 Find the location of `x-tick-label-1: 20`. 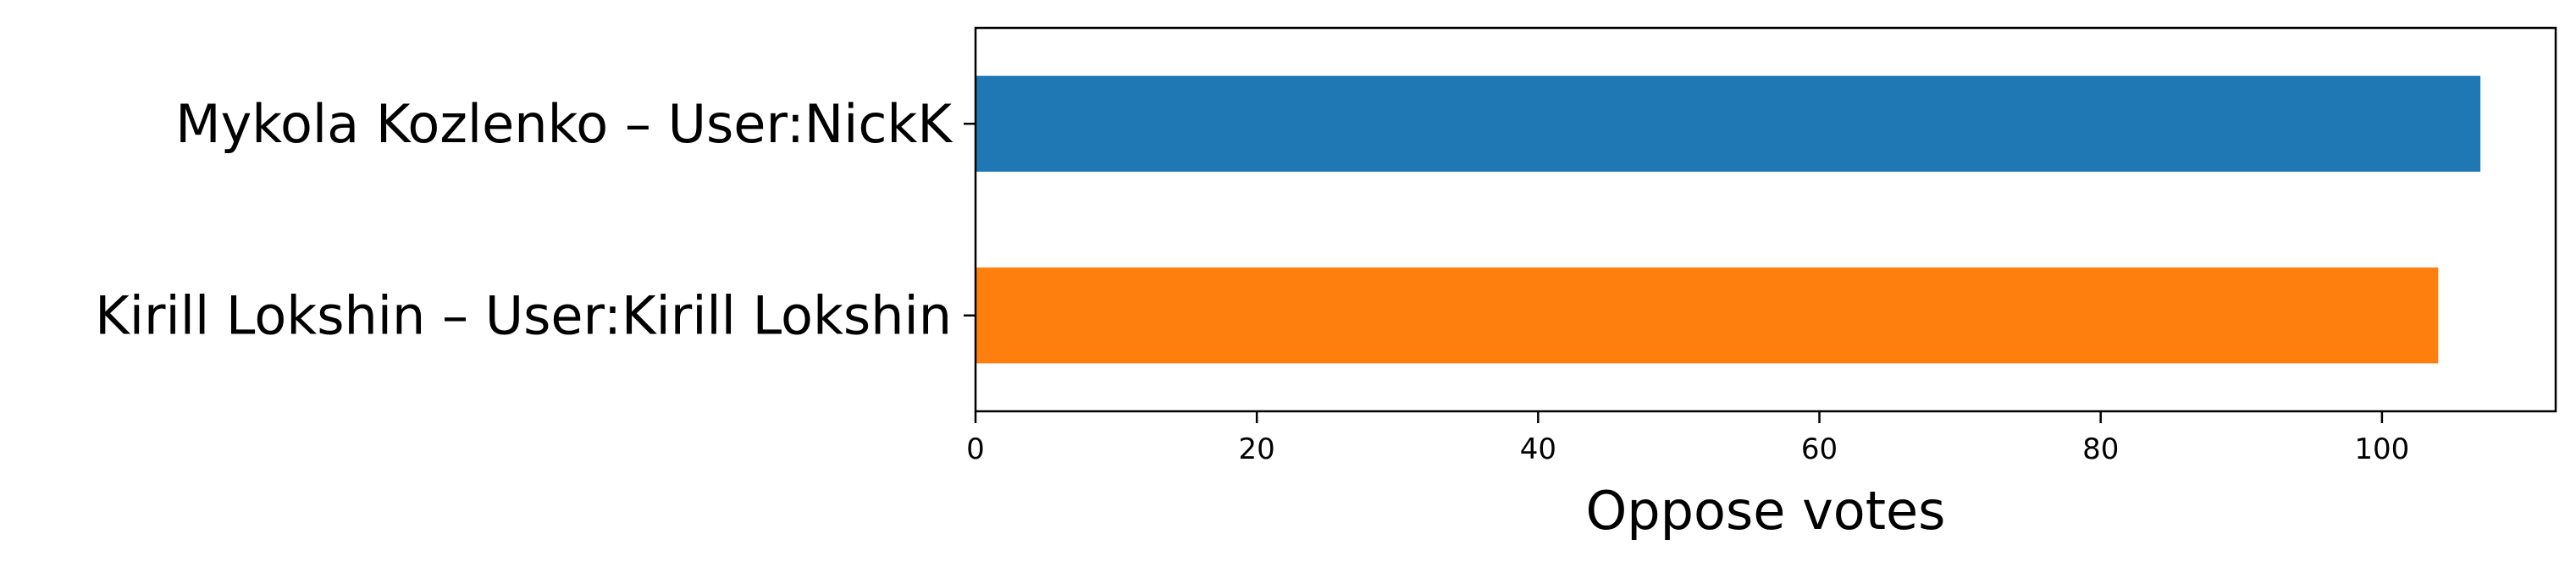

x-tick-label-1: 20 is located at coordinates (1257, 449).